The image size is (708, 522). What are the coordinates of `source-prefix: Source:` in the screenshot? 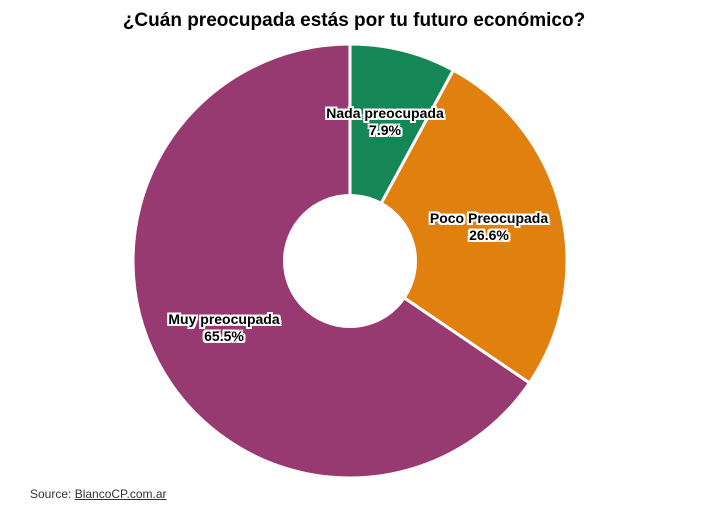 It's located at (52, 494).